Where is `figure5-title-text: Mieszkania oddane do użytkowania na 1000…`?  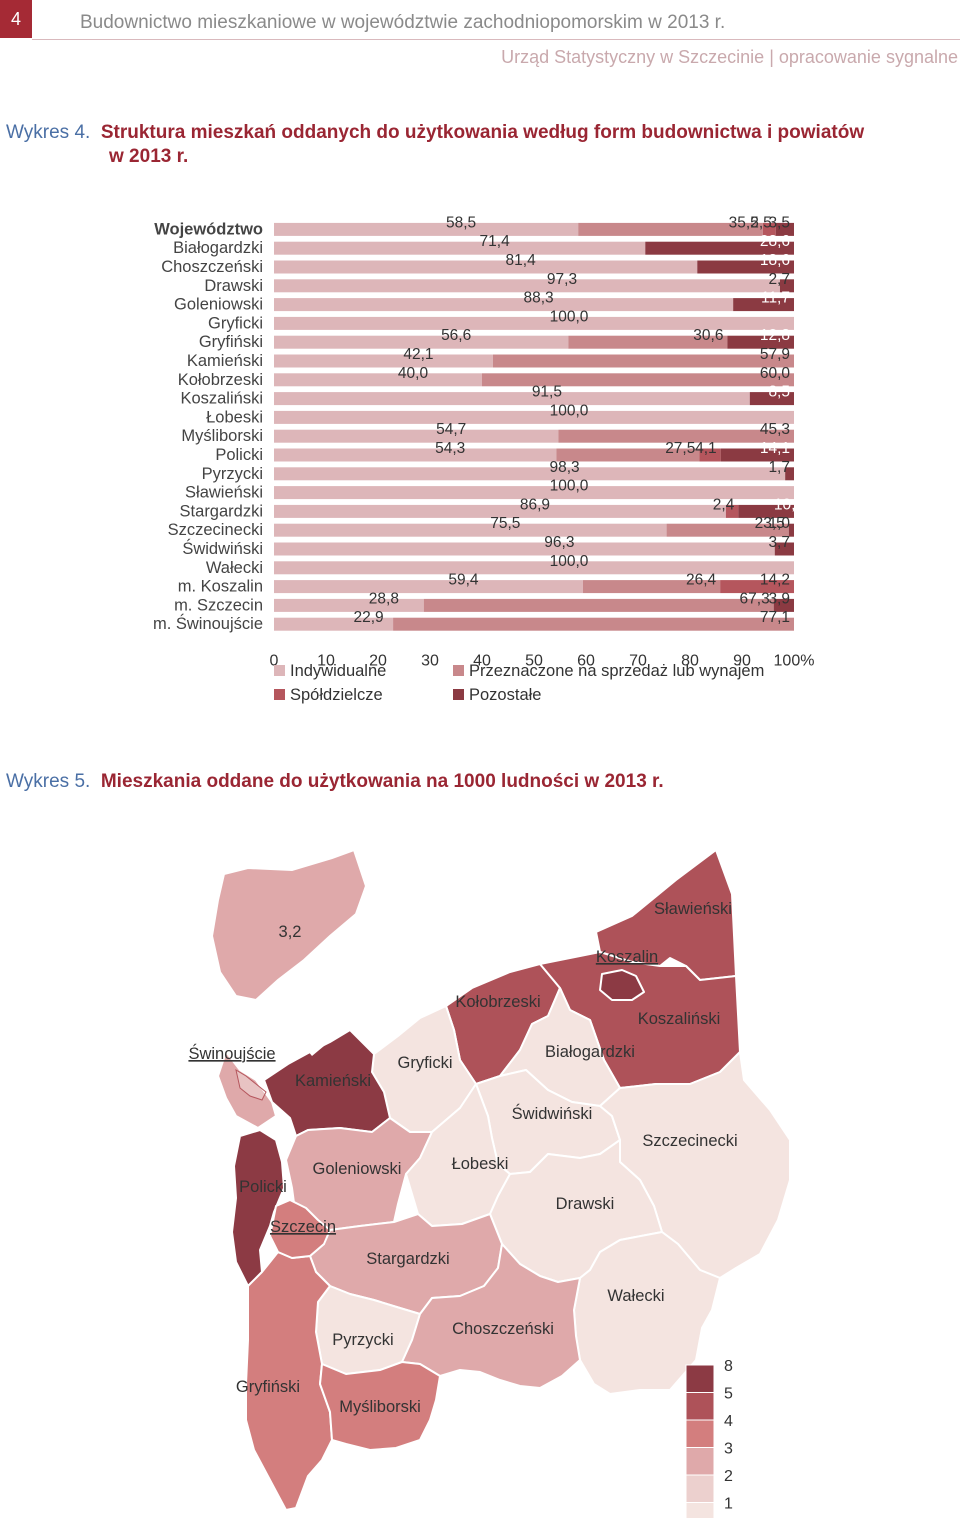 figure5-title-text: Mieszkania oddane do użytkowania na 1000… is located at coordinates (382, 781).